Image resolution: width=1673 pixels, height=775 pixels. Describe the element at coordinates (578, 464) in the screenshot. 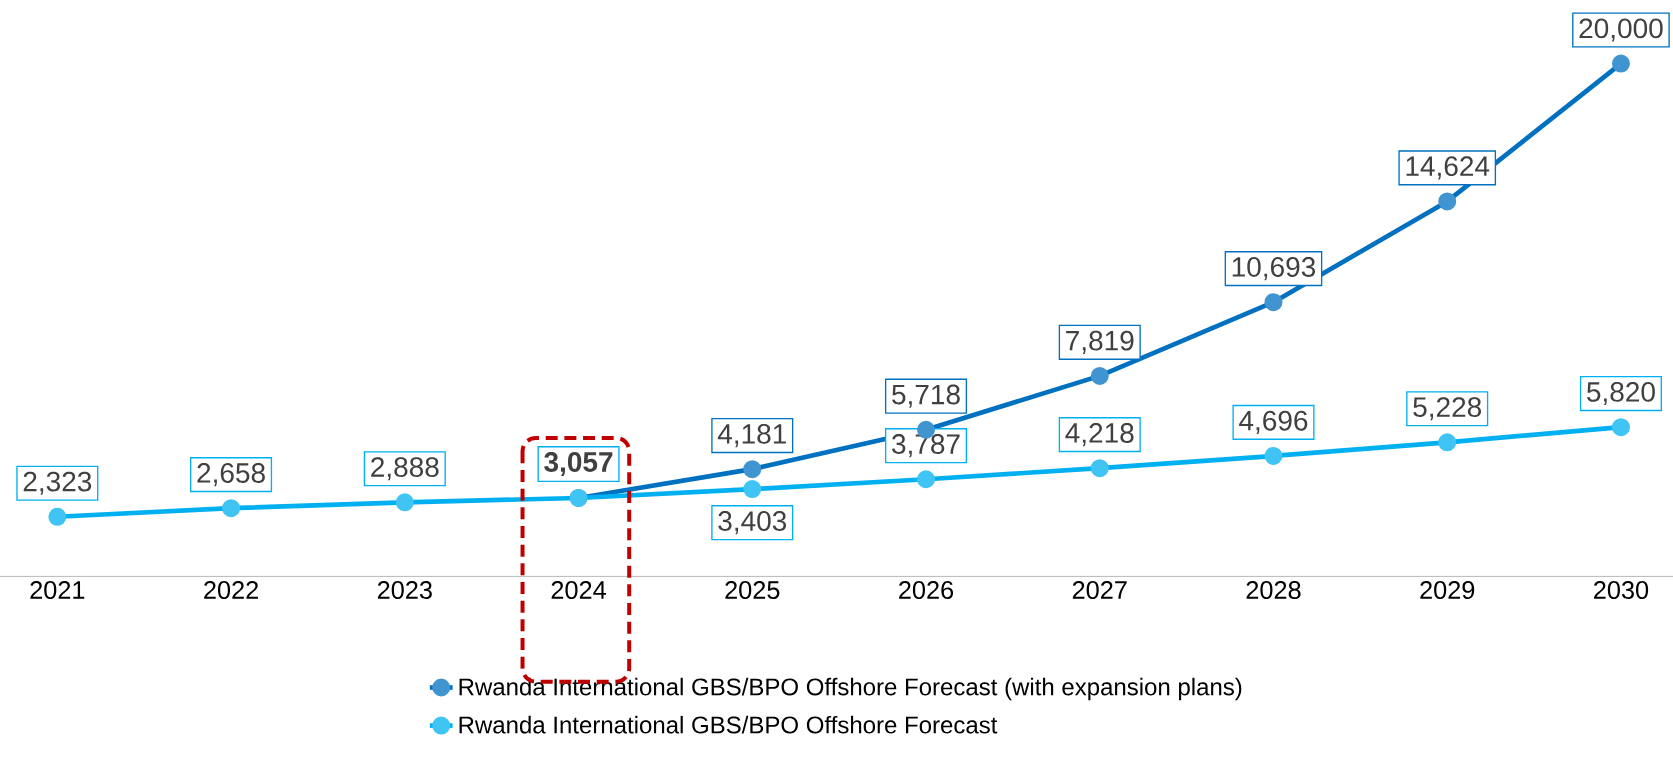

I see `data-label: 3,057` at that location.